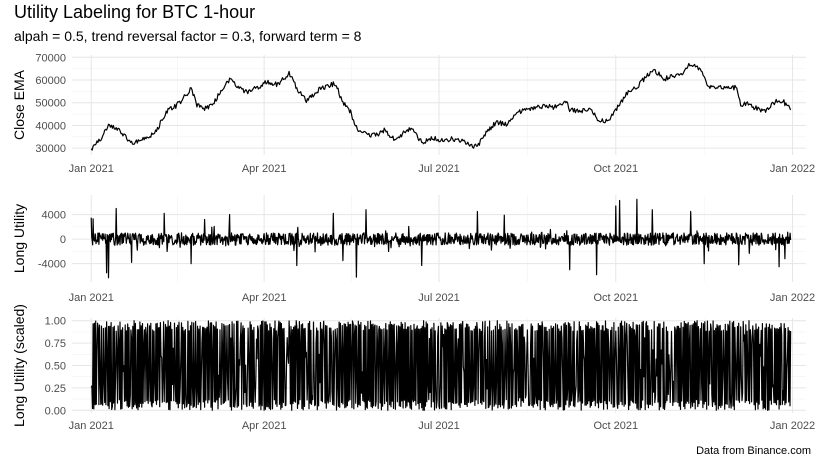 This screenshot has width=825, height=465. Describe the element at coordinates (54, 216) in the screenshot. I see `y-tick-label: 4000` at that location.